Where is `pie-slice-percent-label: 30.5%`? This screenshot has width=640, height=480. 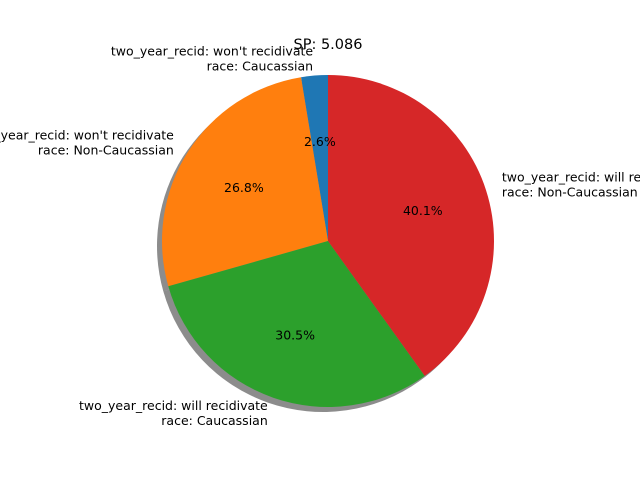 pie-slice-percent-label: 30.5% is located at coordinates (295, 335).